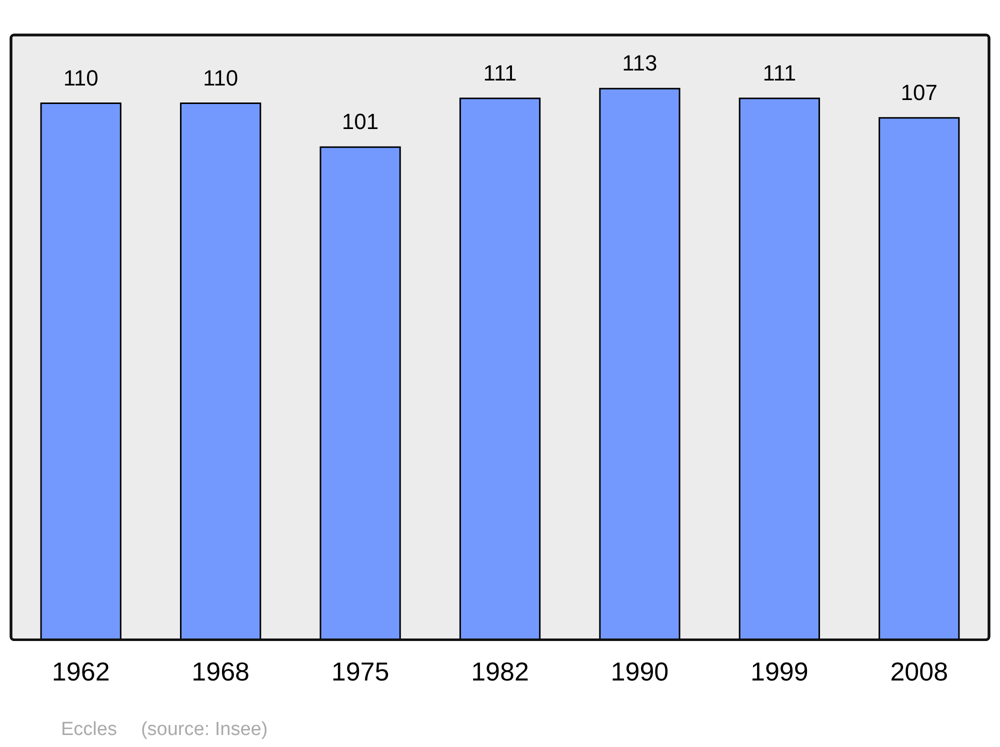  Describe the element at coordinates (204, 729) in the screenshot. I see `text: (source: Insee)` at that location.